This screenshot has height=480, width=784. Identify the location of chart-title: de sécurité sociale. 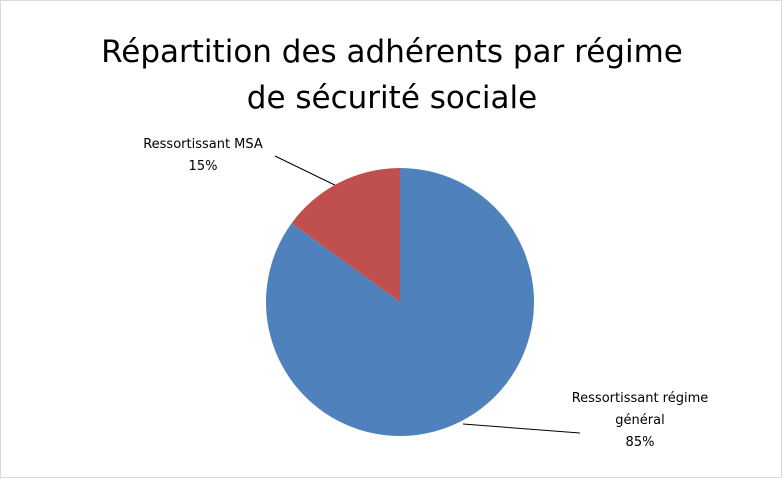
(392, 98).